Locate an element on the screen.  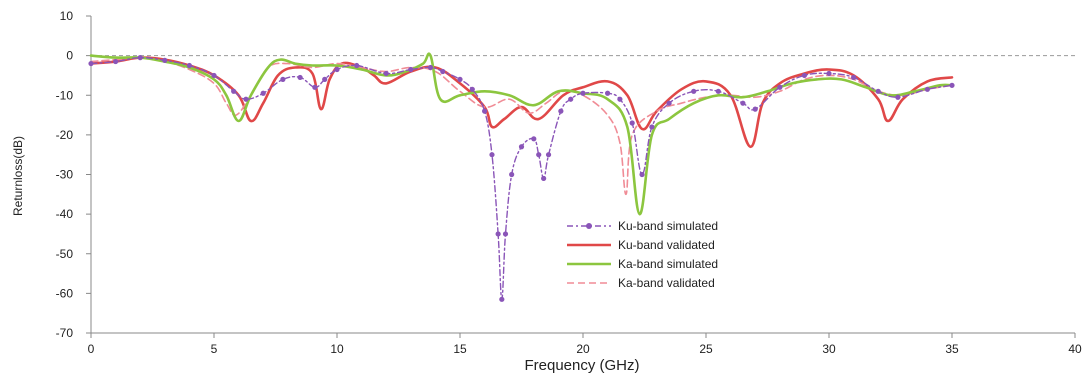
legend-item: Ka-band simulated is located at coordinates (642, 264).